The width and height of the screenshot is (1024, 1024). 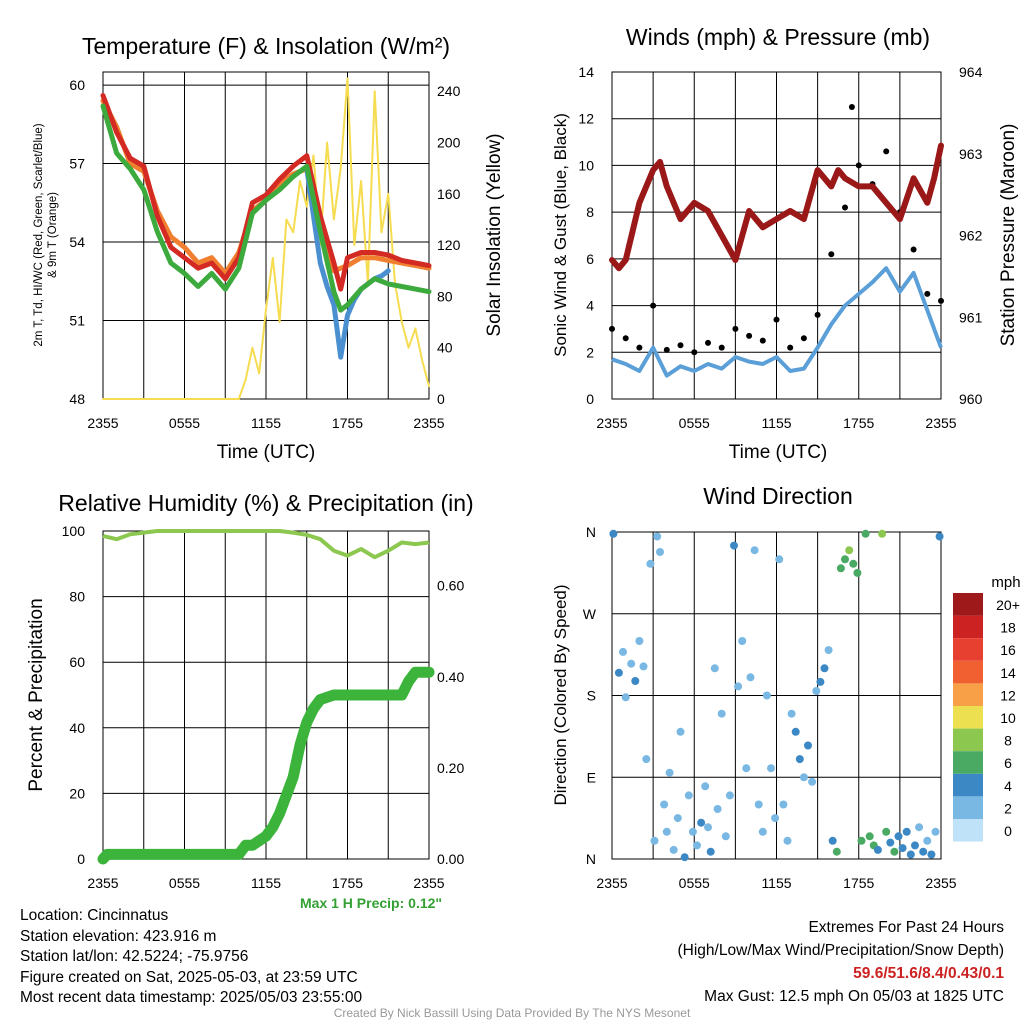 I want to click on temperature-x-tick-label: 1155, so click(x=266, y=423).